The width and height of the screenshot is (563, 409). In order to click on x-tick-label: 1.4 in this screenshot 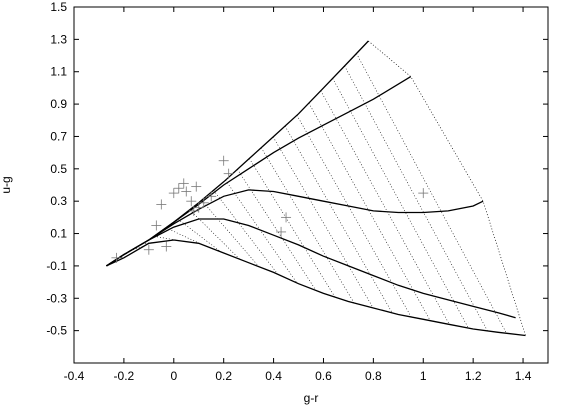, I will do `click(523, 376)`.